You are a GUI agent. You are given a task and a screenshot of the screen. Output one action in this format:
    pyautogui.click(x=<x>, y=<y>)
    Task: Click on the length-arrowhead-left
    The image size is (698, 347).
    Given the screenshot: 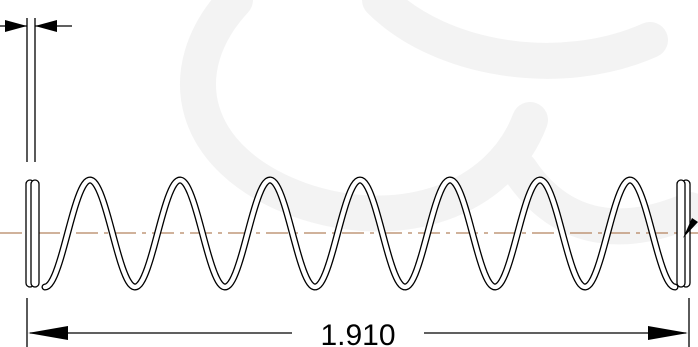 What is the action you would take?
    pyautogui.click(x=48, y=333)
    